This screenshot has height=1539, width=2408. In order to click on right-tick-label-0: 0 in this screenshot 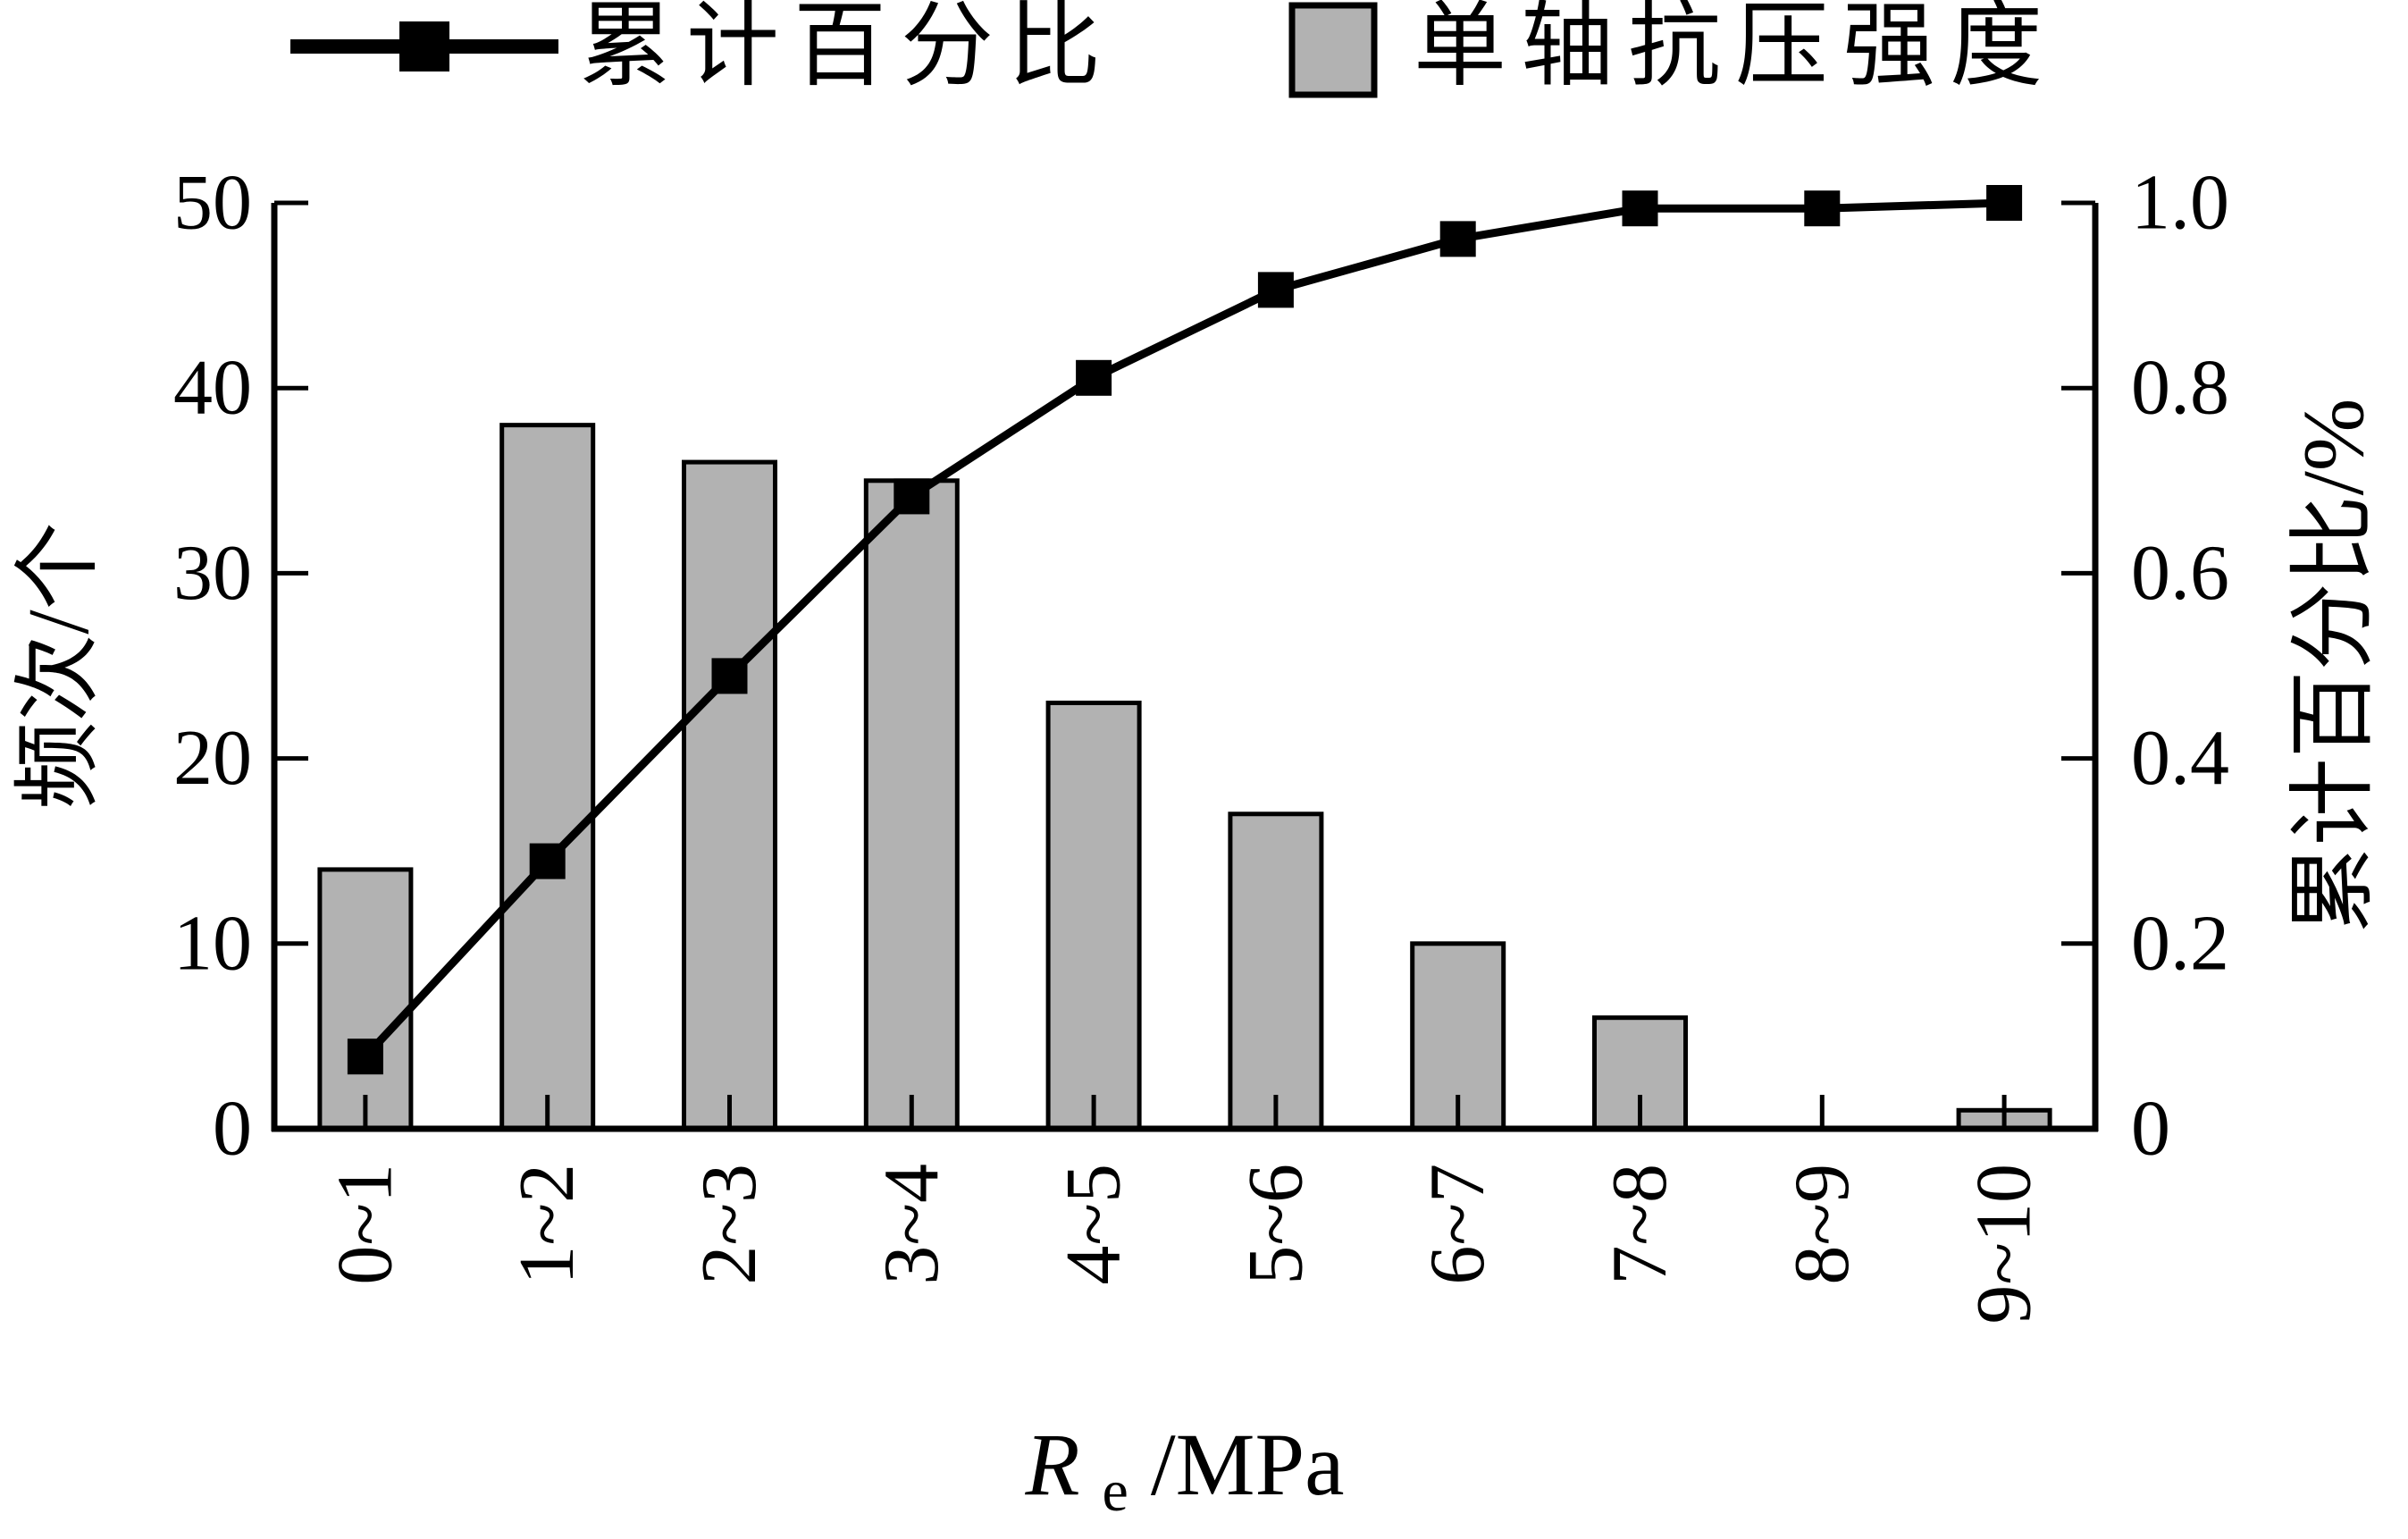, I will do `click(2150, 1129)`.